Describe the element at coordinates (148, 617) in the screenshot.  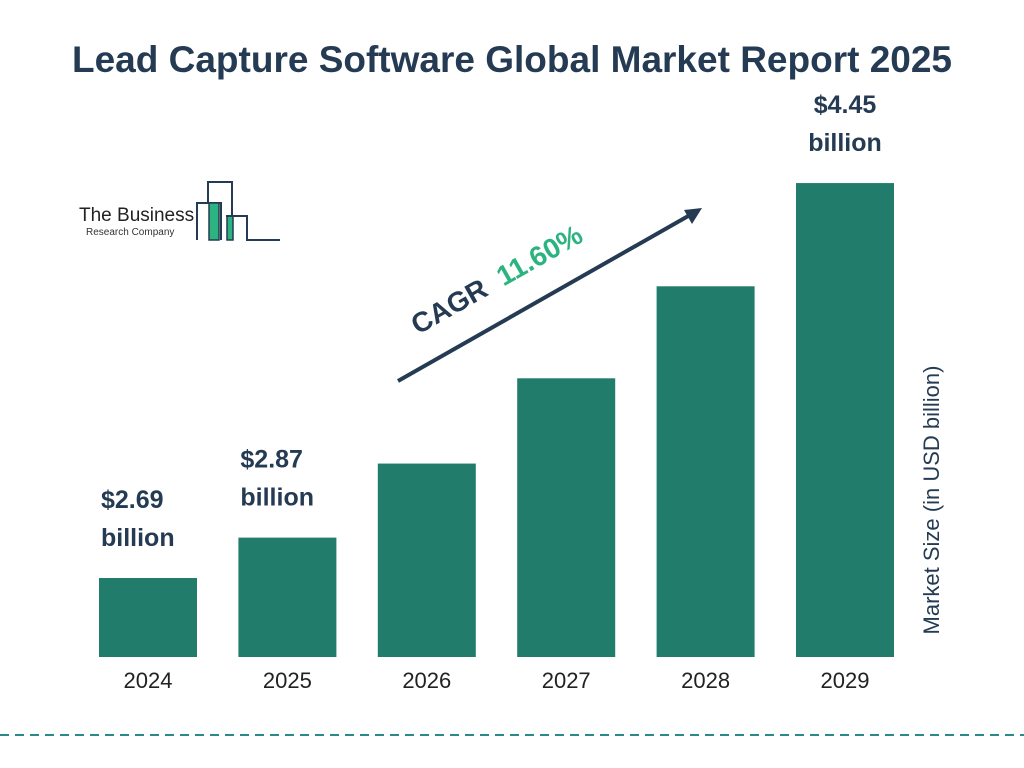
I see `bar-2024` at that location.